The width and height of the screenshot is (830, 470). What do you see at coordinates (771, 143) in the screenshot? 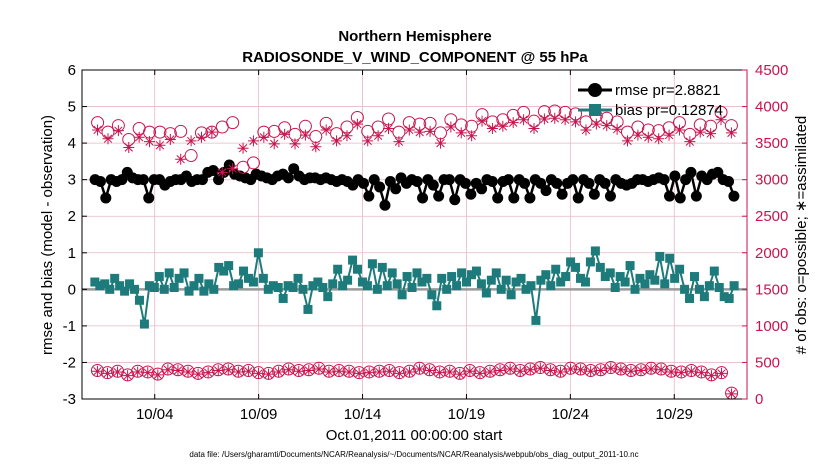
I see `y-tick-label-right: 3500` at bounding box center [771, 143].